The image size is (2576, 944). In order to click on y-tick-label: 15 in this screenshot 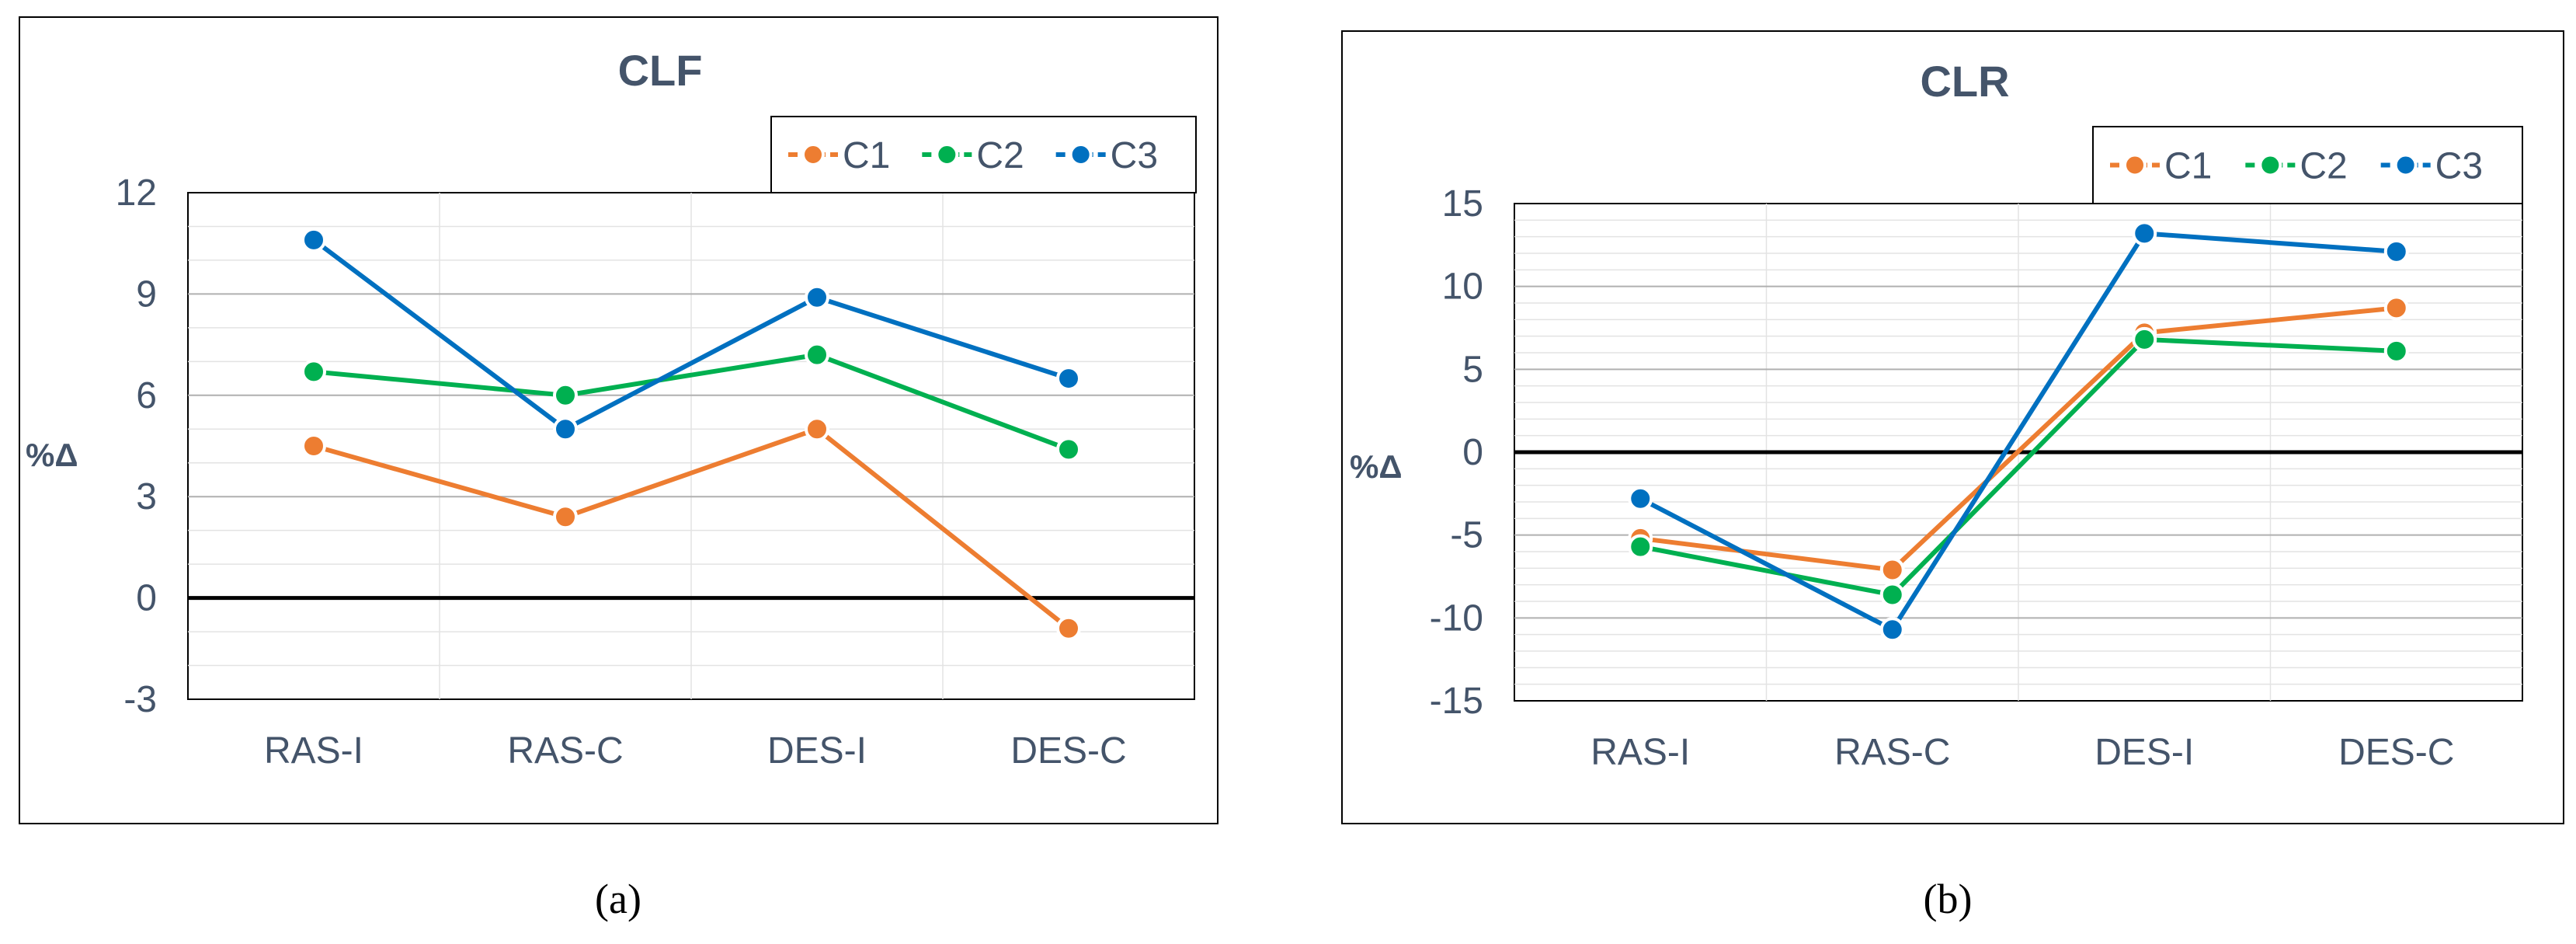, I will do `click(1462, 204)`.